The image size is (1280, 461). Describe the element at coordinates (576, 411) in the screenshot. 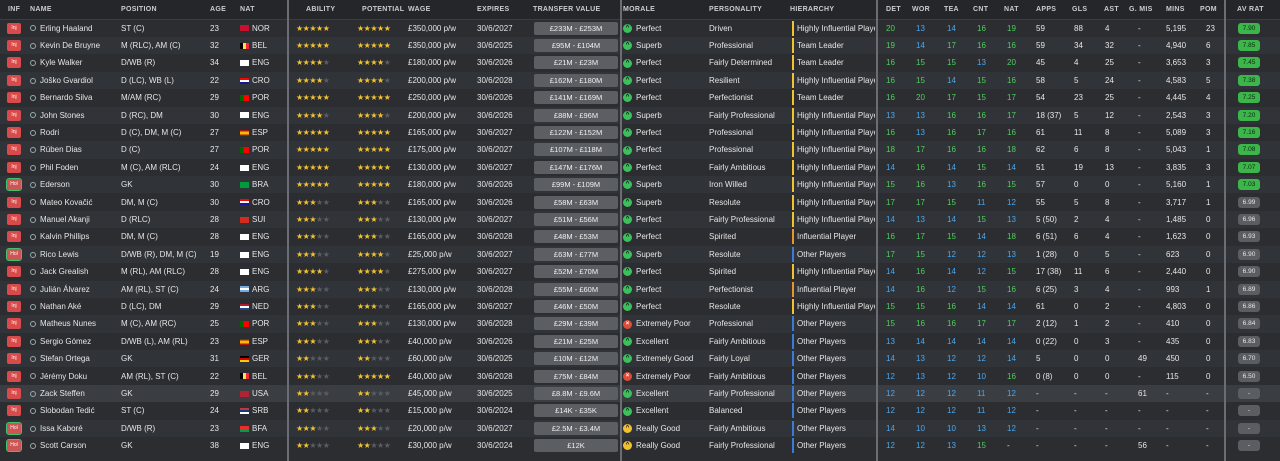

I see `transfer-value: £14K - £35K` at that location.